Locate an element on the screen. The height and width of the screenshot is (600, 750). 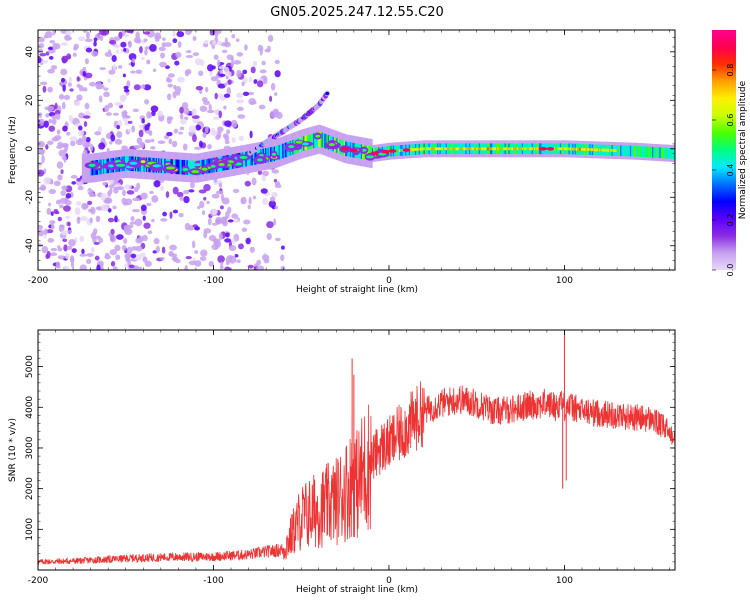
x-tick-label: 0 is located at coordinates (389, 281).